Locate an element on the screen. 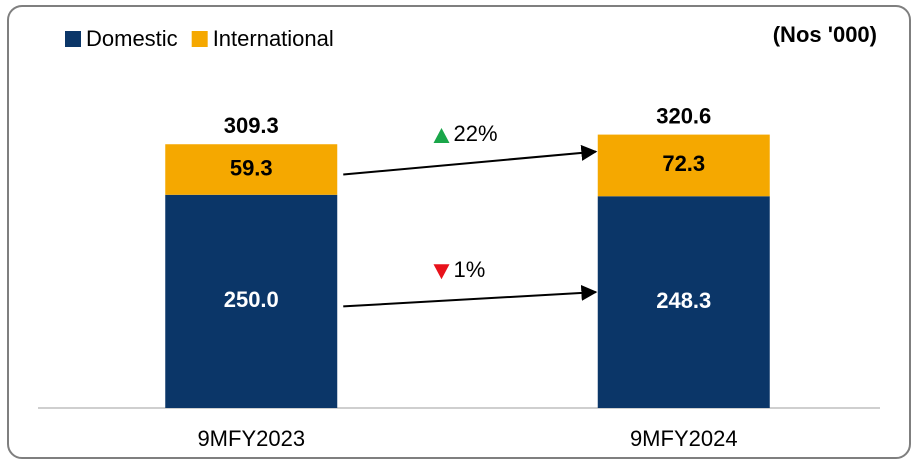 The width and height of the screenshot is (919, 462). value-label: 72.3 is located at coordinates (683, 163).